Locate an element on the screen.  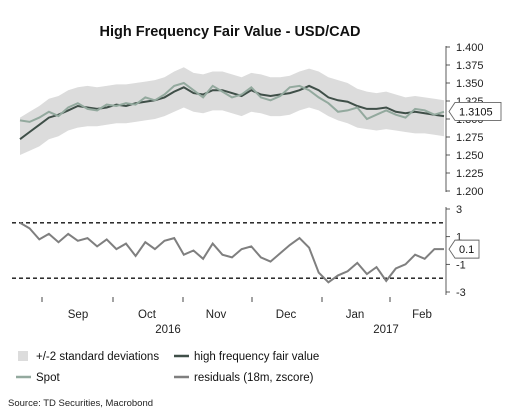
bottom-last-value-callout: 0.1 is located at coordinates (464, 249).